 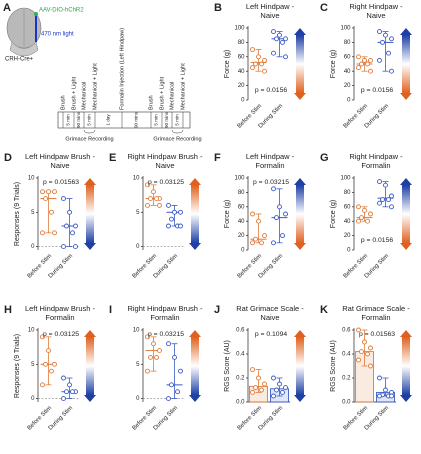 What do you see at coordinates (240, 331) in the screenshot?
I see `y-tick-label: 0.6` at bounding box center [240, 331].